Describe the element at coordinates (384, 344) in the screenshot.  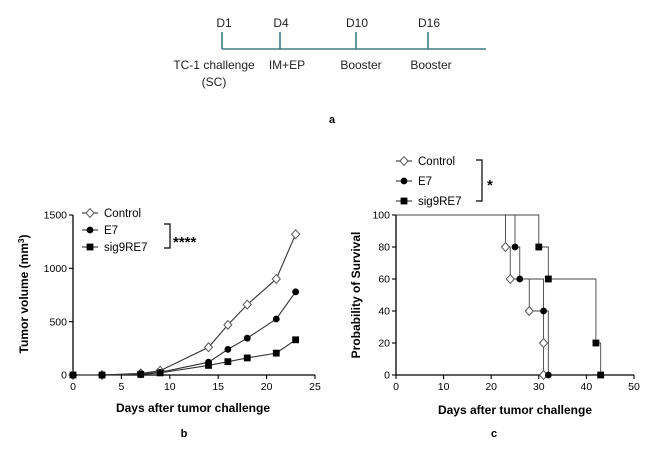
I see `survival-y-tick-label: 20` at that location.